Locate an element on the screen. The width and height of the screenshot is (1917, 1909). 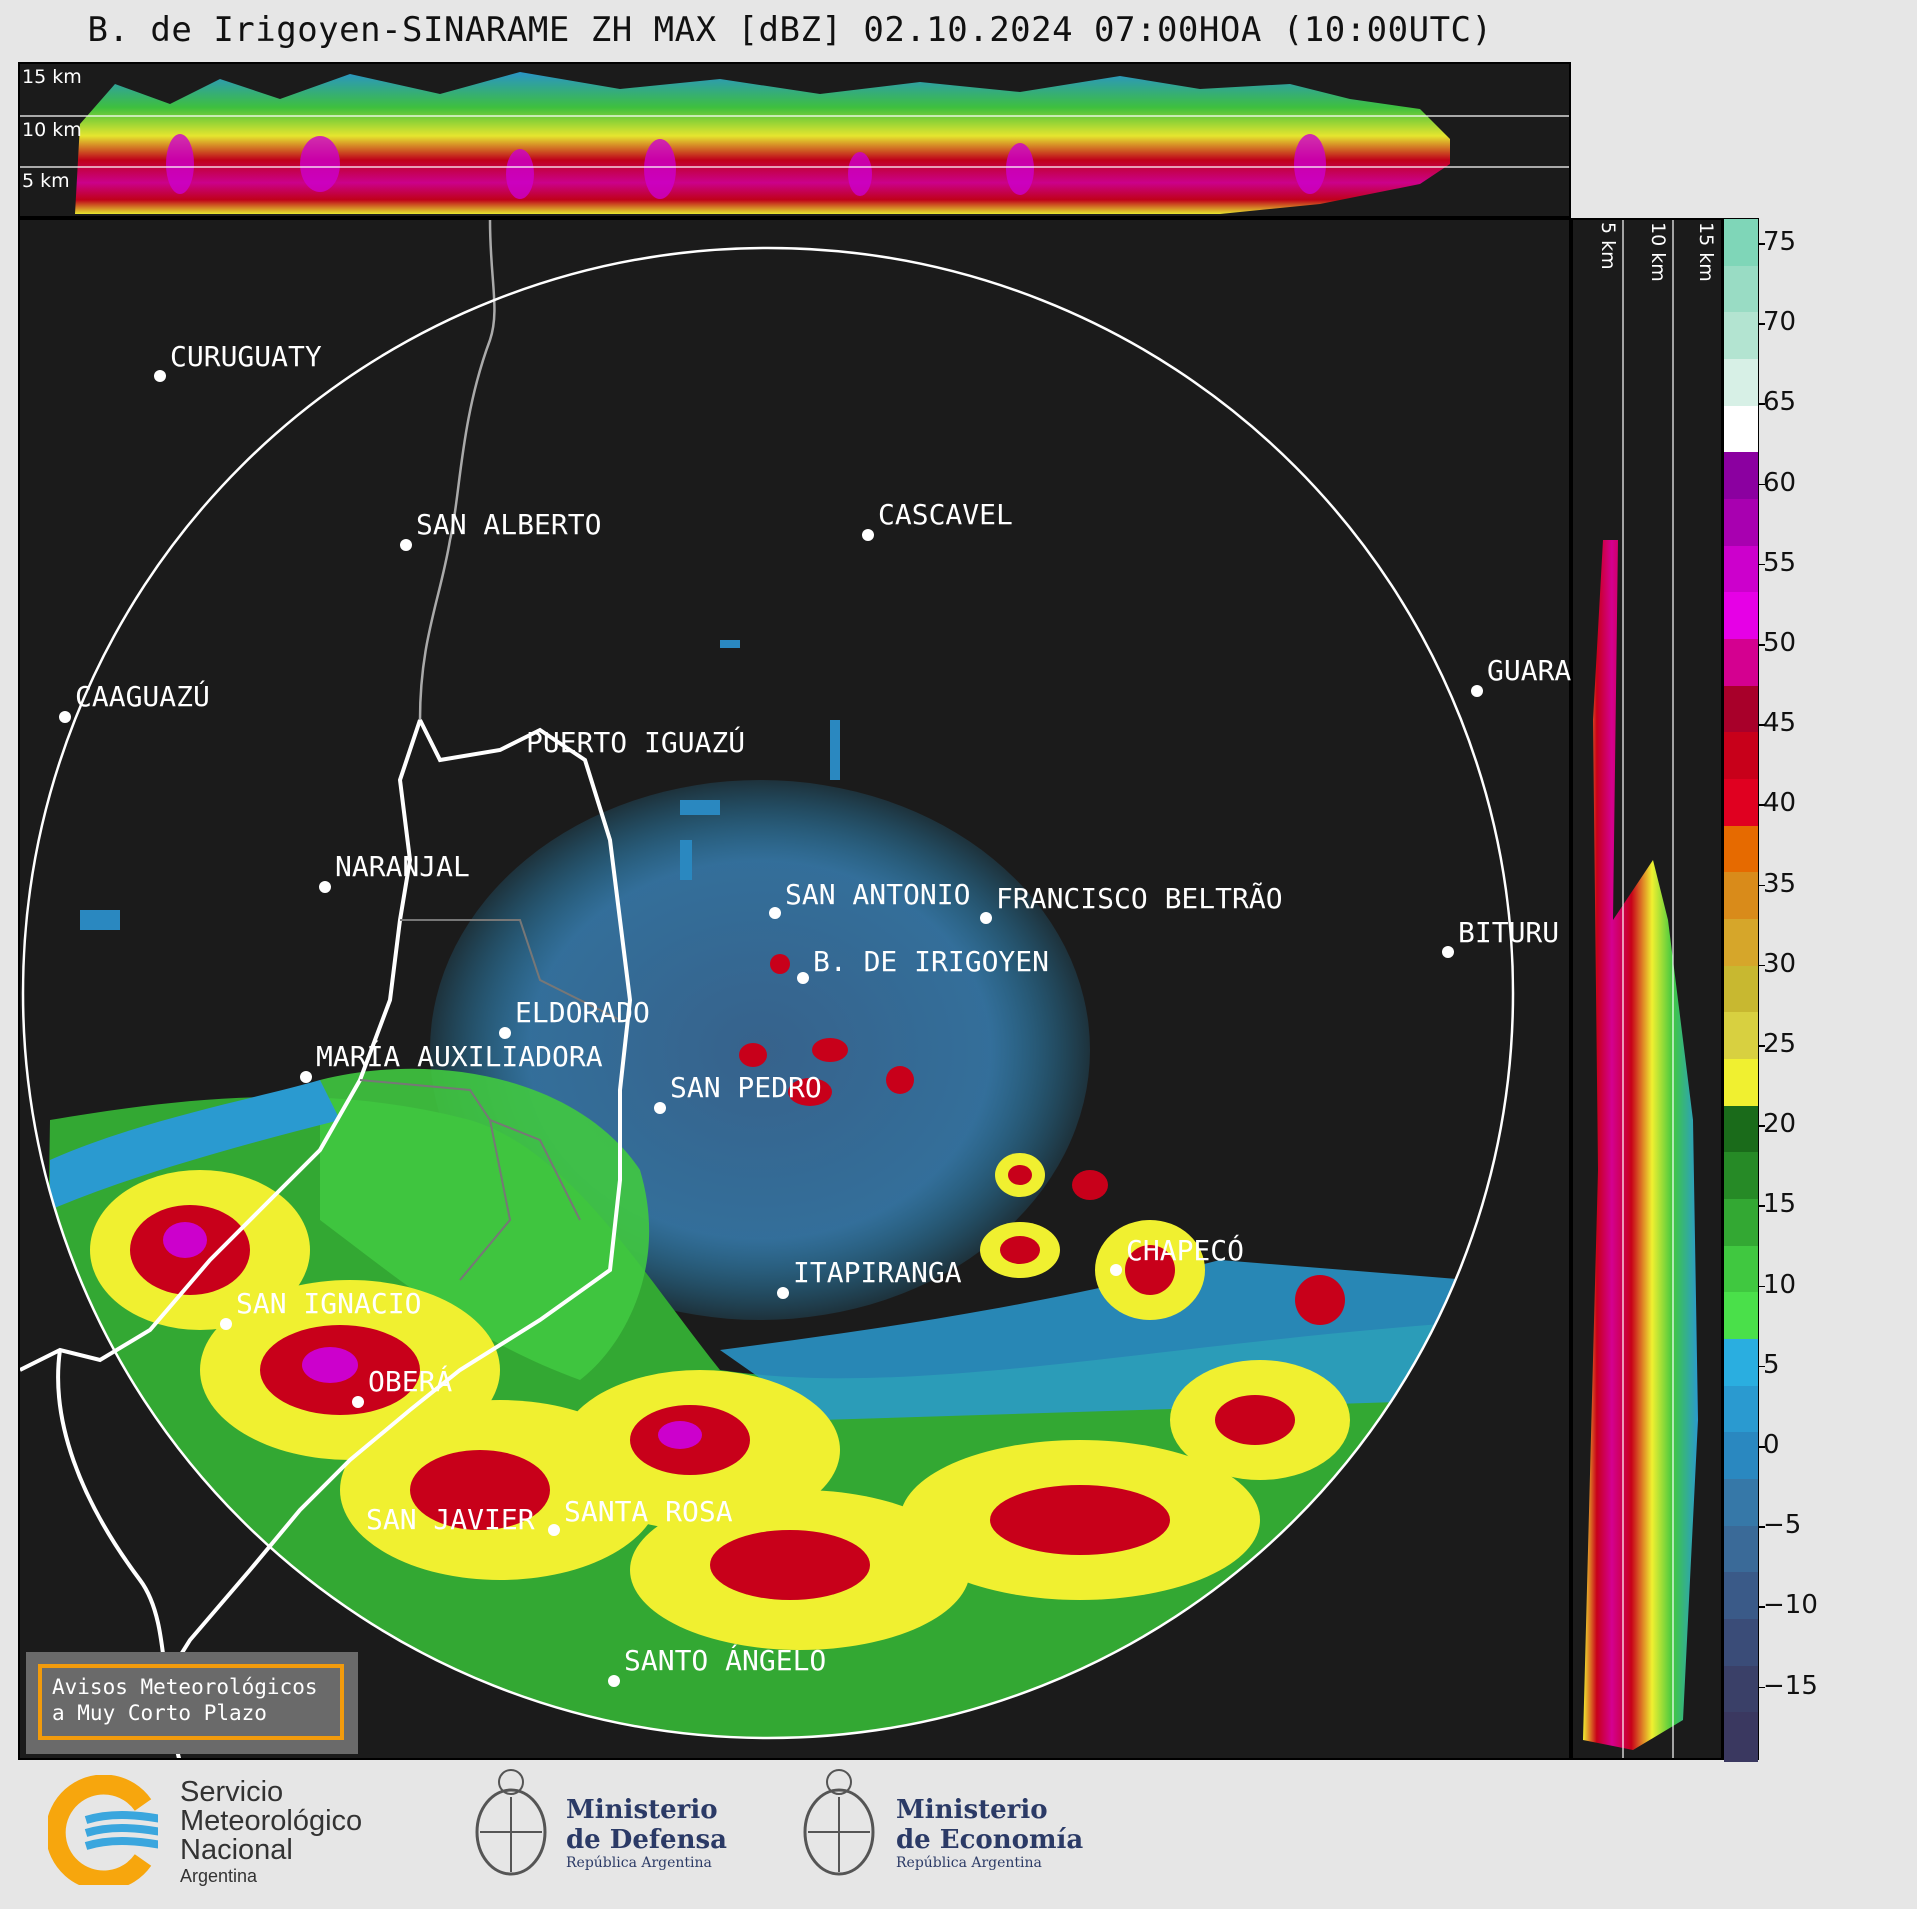
colorbar-tick-label: −10 is located at coordinates (1790, 1605).